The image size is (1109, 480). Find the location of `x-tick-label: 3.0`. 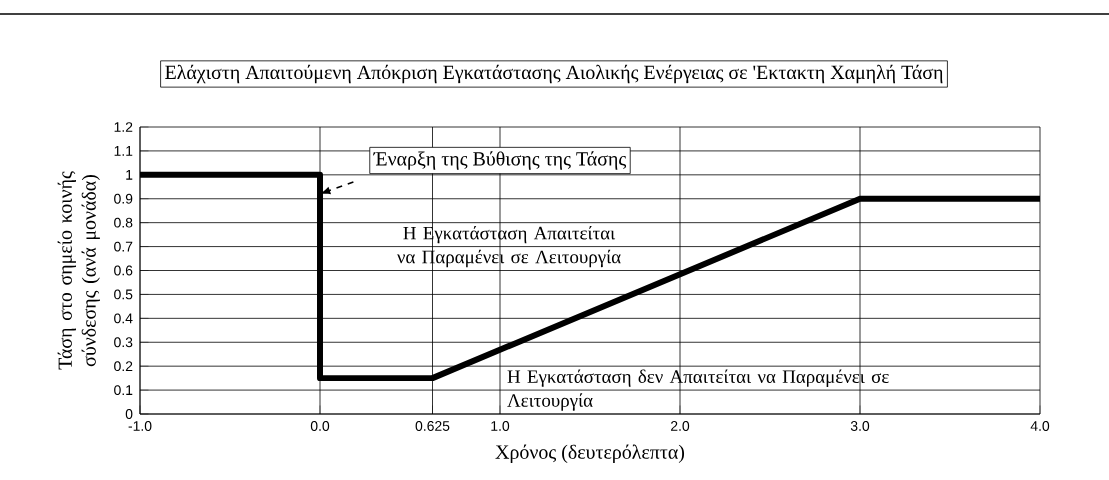

x-tick-label: 3.0 is located at coordinates (860, 426).